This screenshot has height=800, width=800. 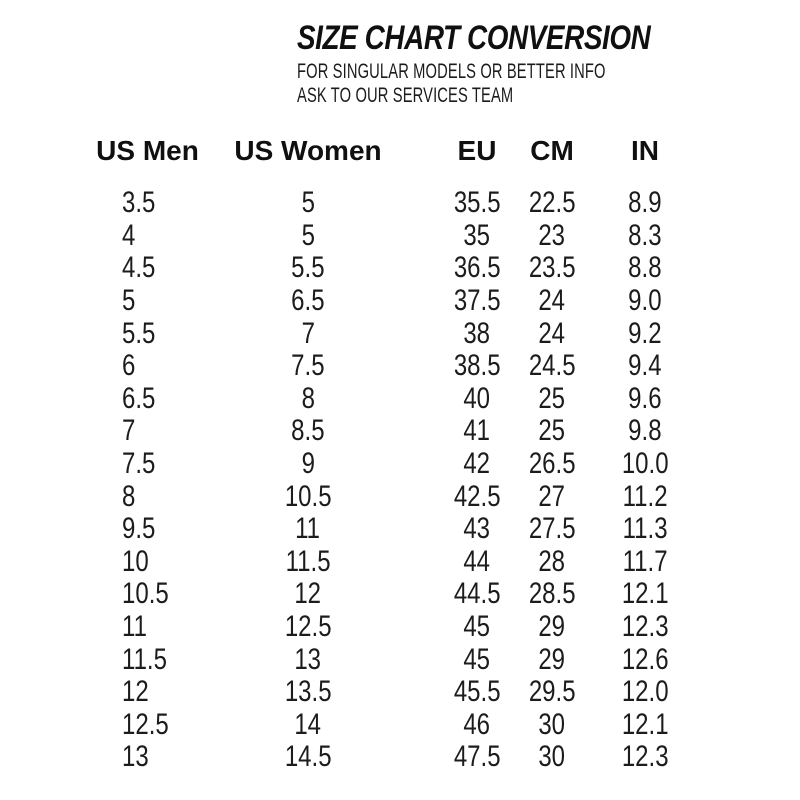 I want to click on table-cell-value: 45, so click(x=477, y=627).